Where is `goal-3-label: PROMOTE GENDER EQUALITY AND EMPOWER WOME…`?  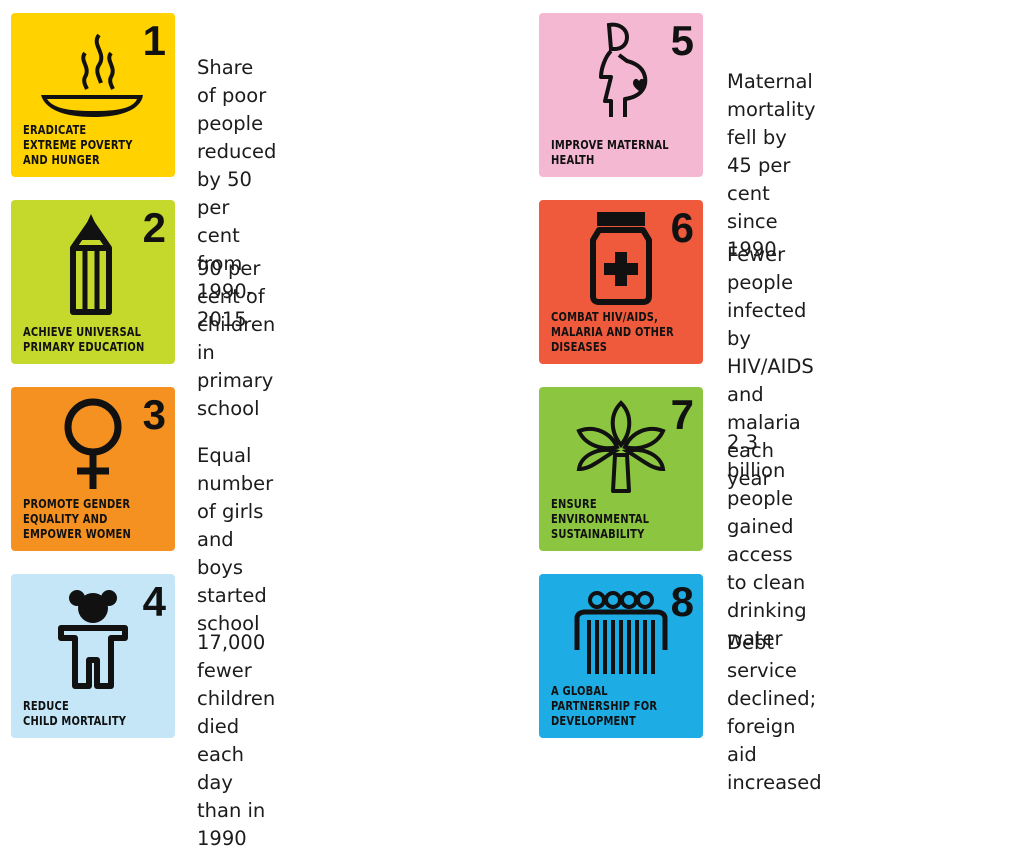 goal-3-label: PROMOTE GENDER EQUALITY AND EMPOWER WOME… is located at coordinates (77, 519).